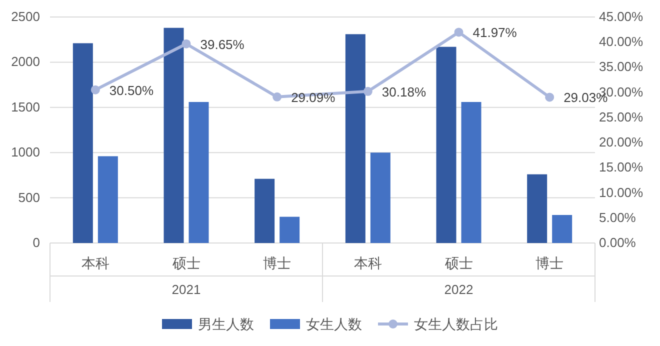 The height and width of the screenshot is (346, 660). Describe the element at coordinates (313, 97) in the screenshot. I see `data-label: 29.09%` at that location.